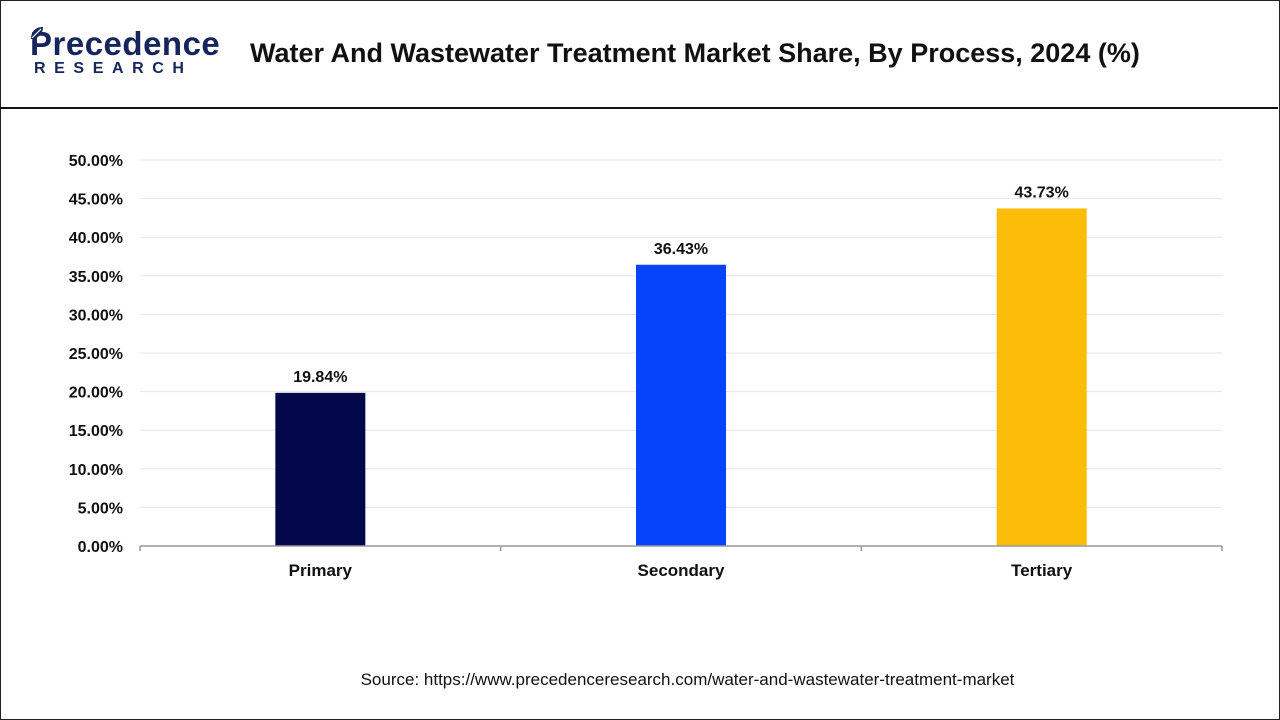 The height and width of the screenshot is (720, 1280). I want to click on x-tick-label: Tertiary, so click(1042, 570).